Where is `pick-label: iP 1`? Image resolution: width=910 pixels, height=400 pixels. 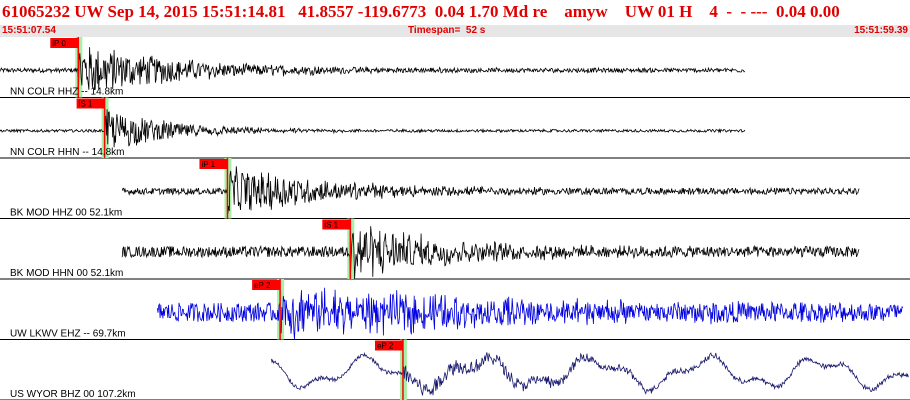
pick-label: iP 1 is located at coordinates (208, 164).